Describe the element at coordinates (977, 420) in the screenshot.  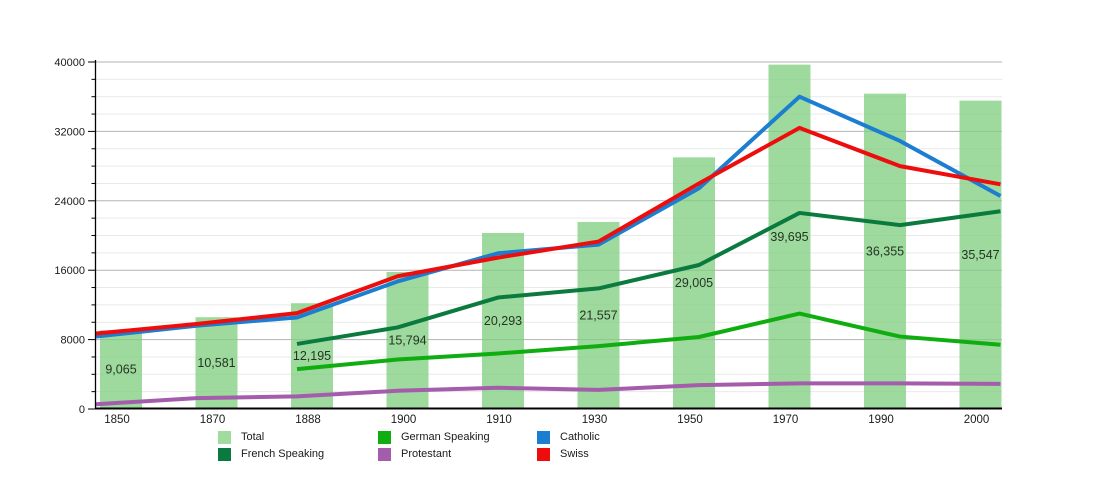
I see `x-tick-label-2000: 2000` at that location.